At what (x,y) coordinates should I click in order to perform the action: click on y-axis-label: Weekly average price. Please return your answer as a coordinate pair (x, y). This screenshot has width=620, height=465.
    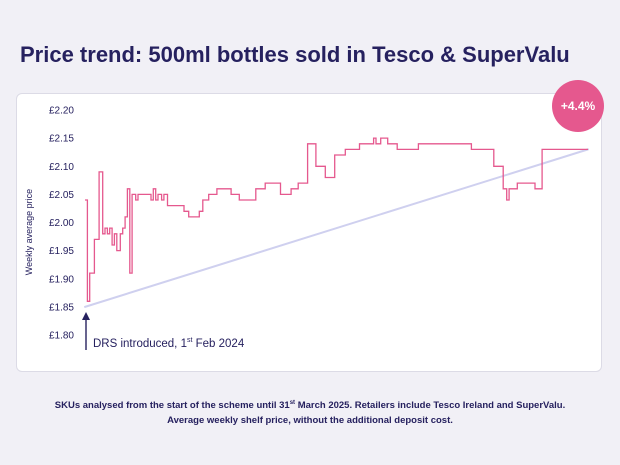
    Looking at the image, I should click on (29, 232).